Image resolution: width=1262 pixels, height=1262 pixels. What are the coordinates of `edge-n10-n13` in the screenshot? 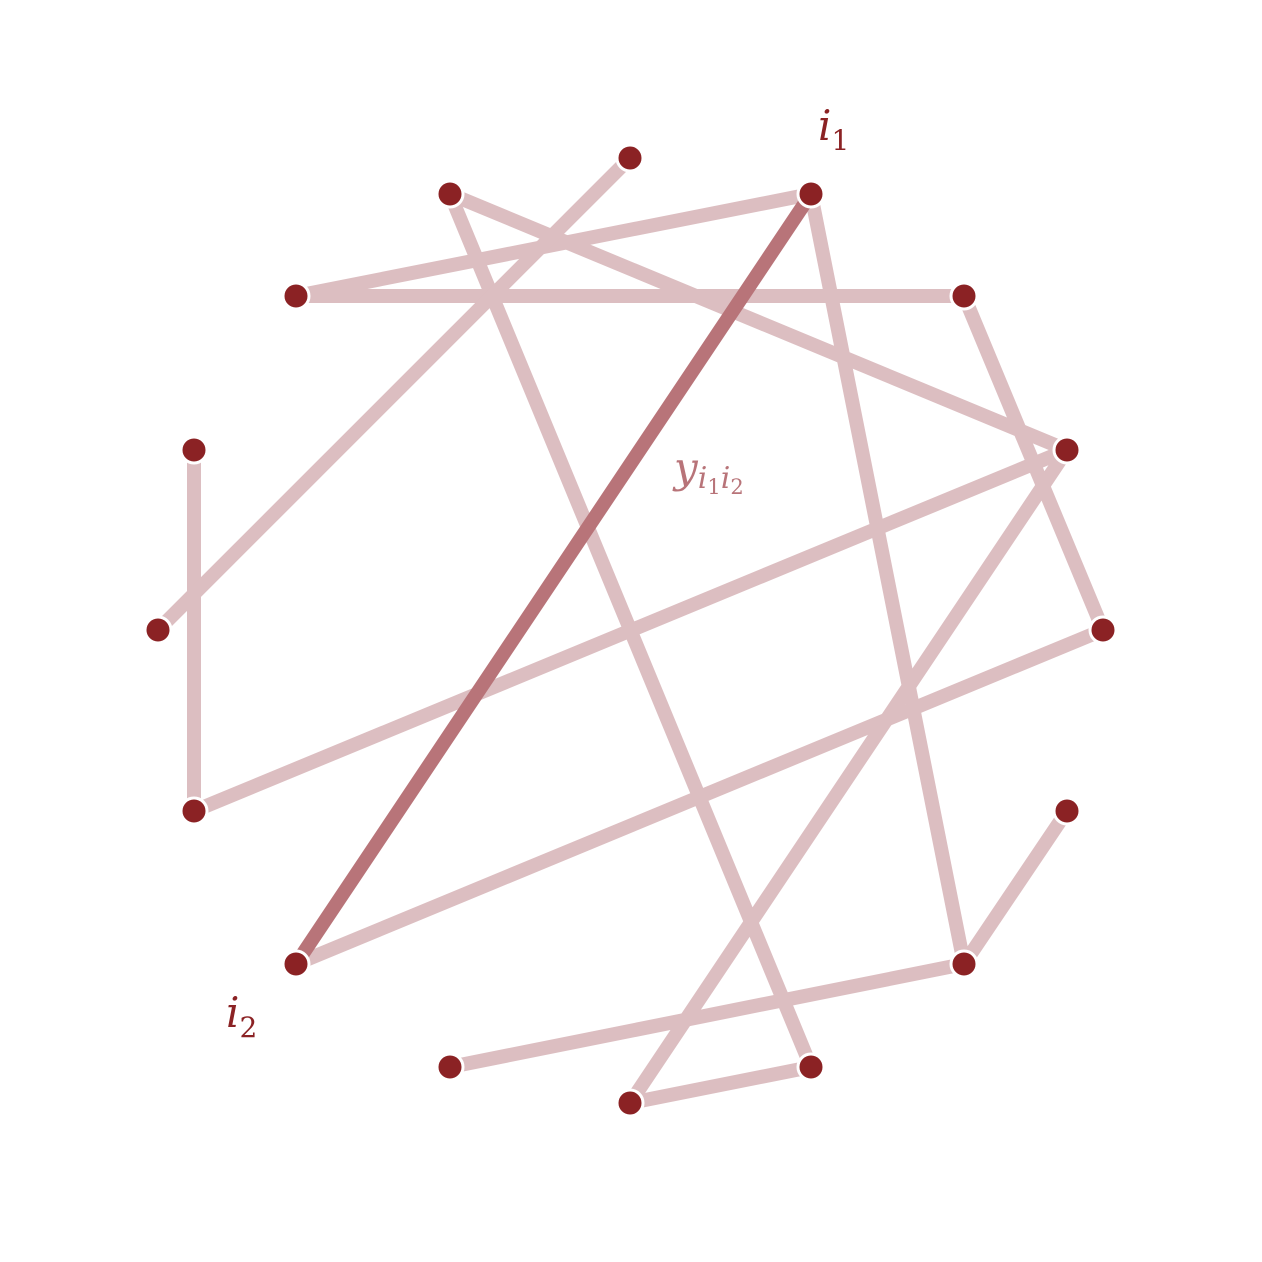 It's located at (707, 1015).